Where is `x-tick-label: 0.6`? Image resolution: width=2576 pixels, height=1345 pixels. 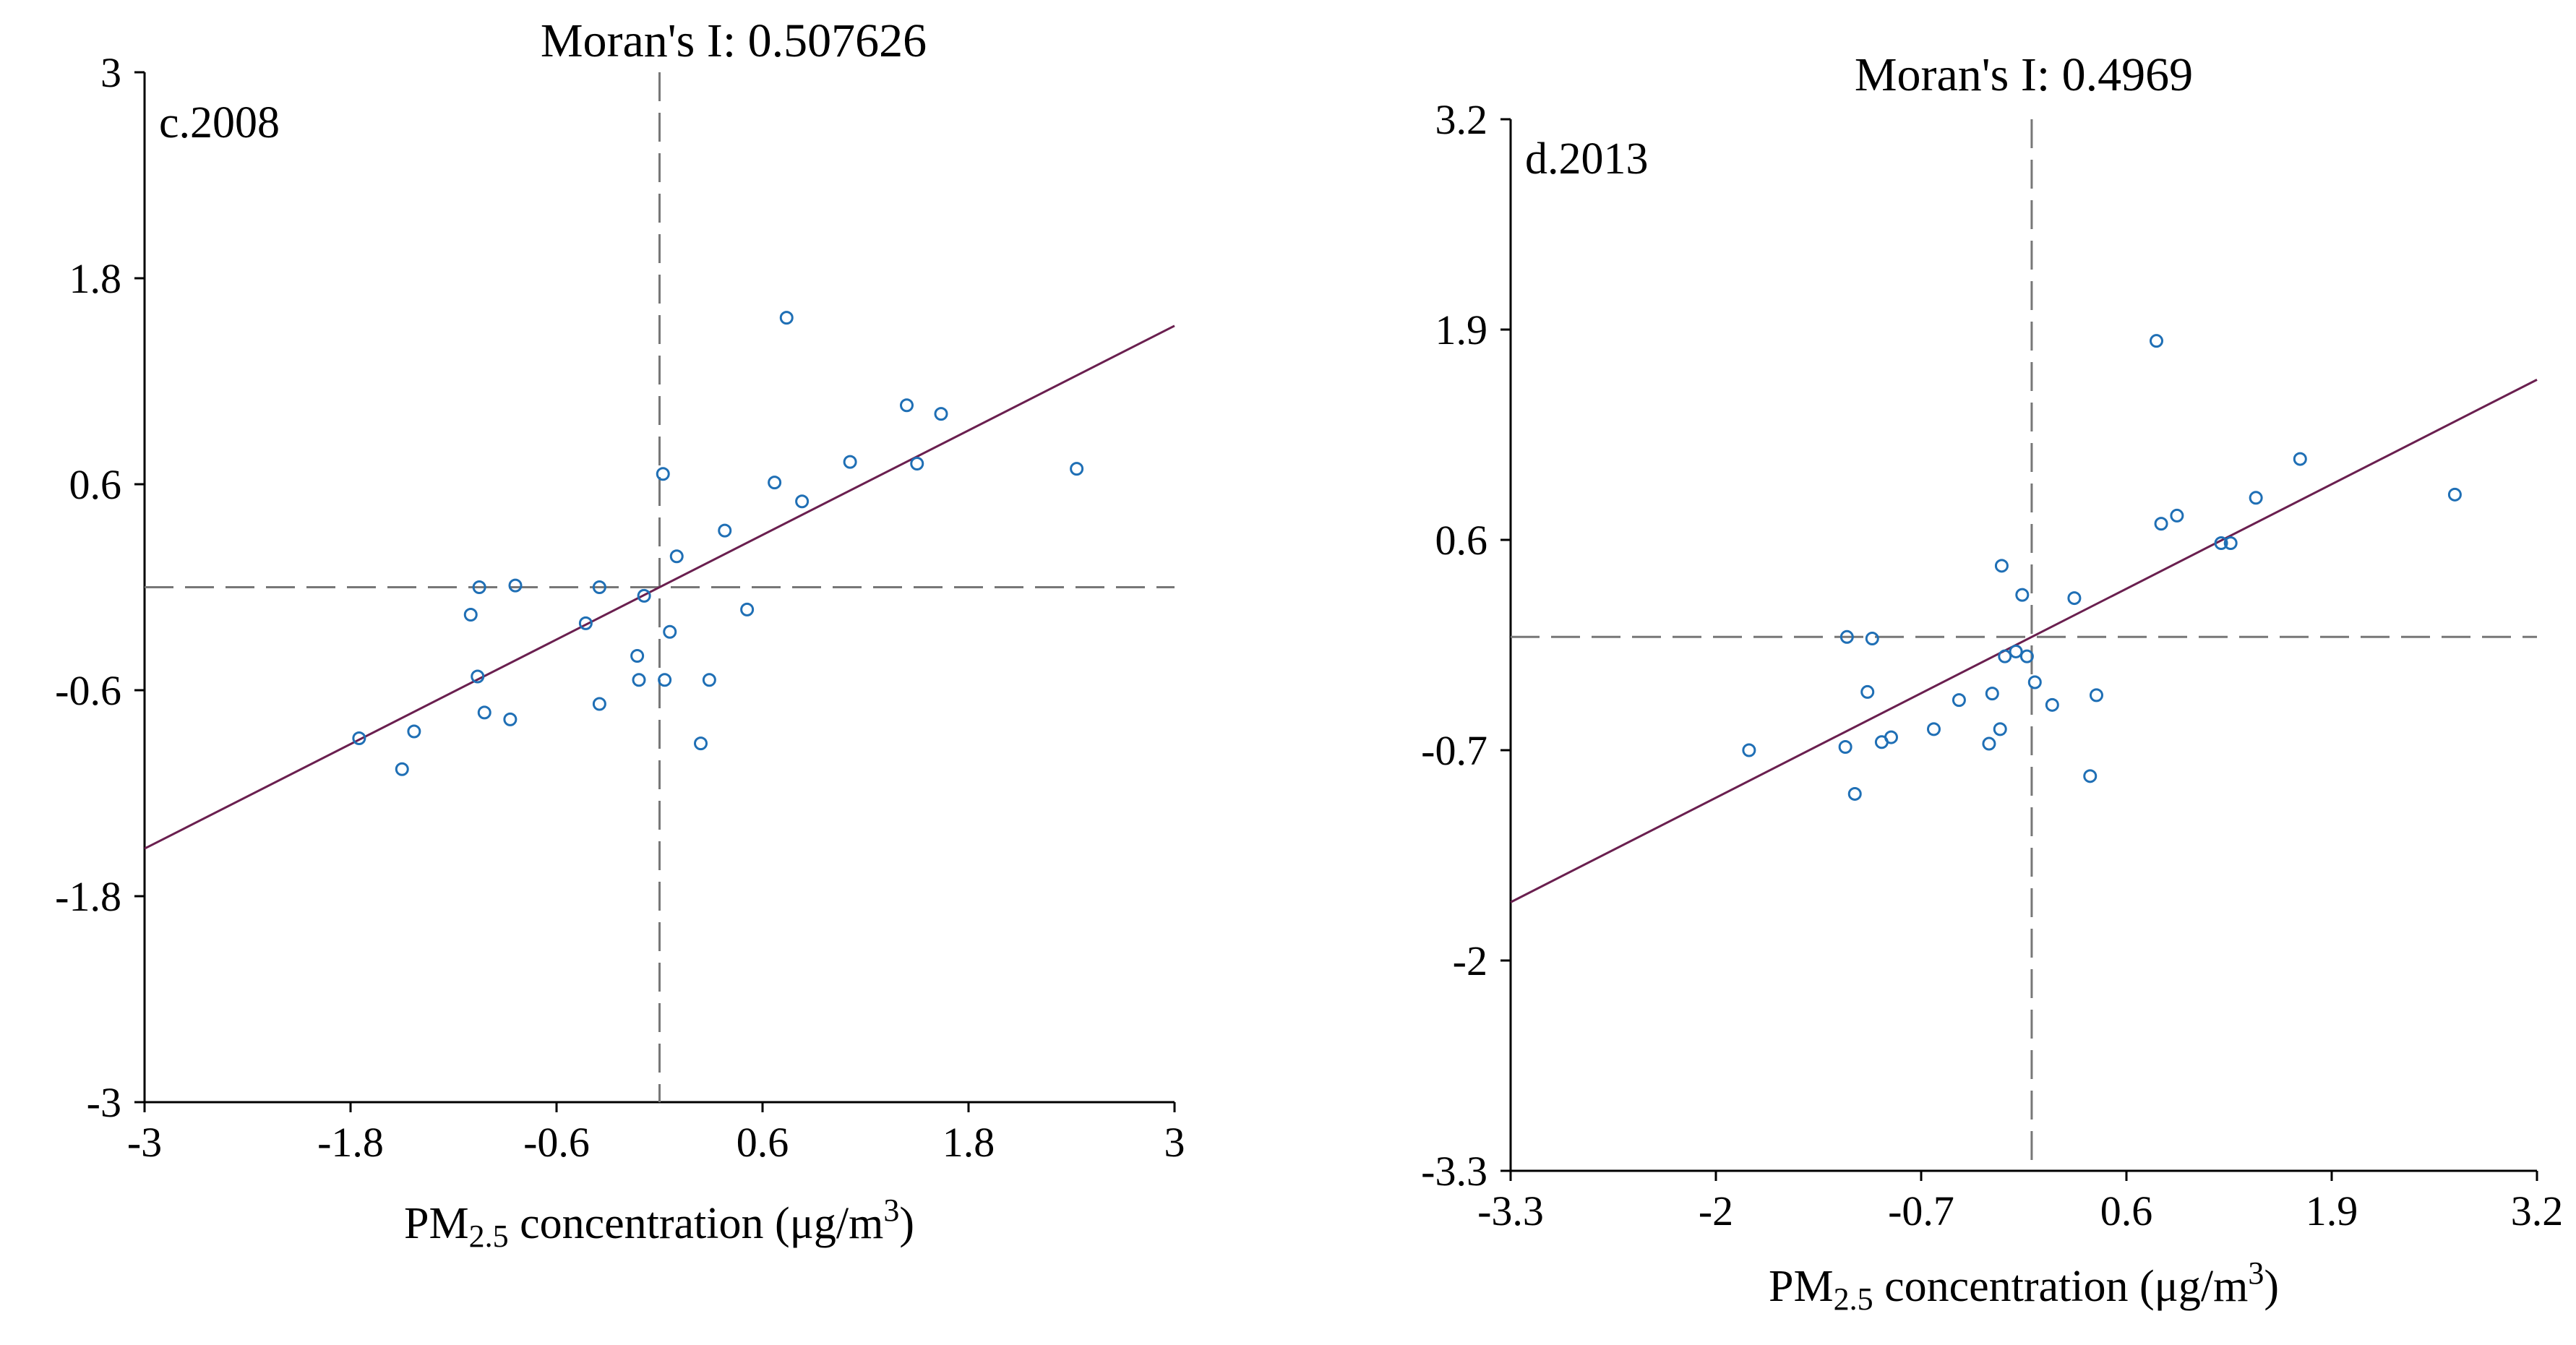
x-tick-label: 0.6 is located at coordinates (763, 1142).